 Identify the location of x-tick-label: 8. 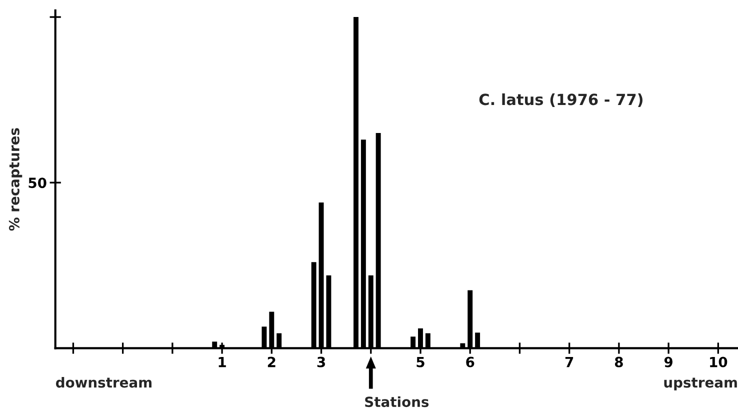
(618, 362).